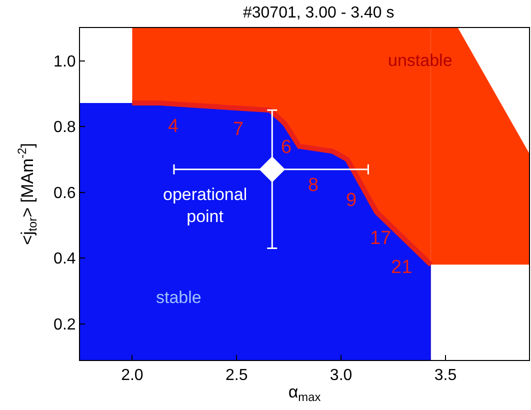 The width and height of the screenshot is (531, 410). I want to click on annotation: stable, so click(179, 297).